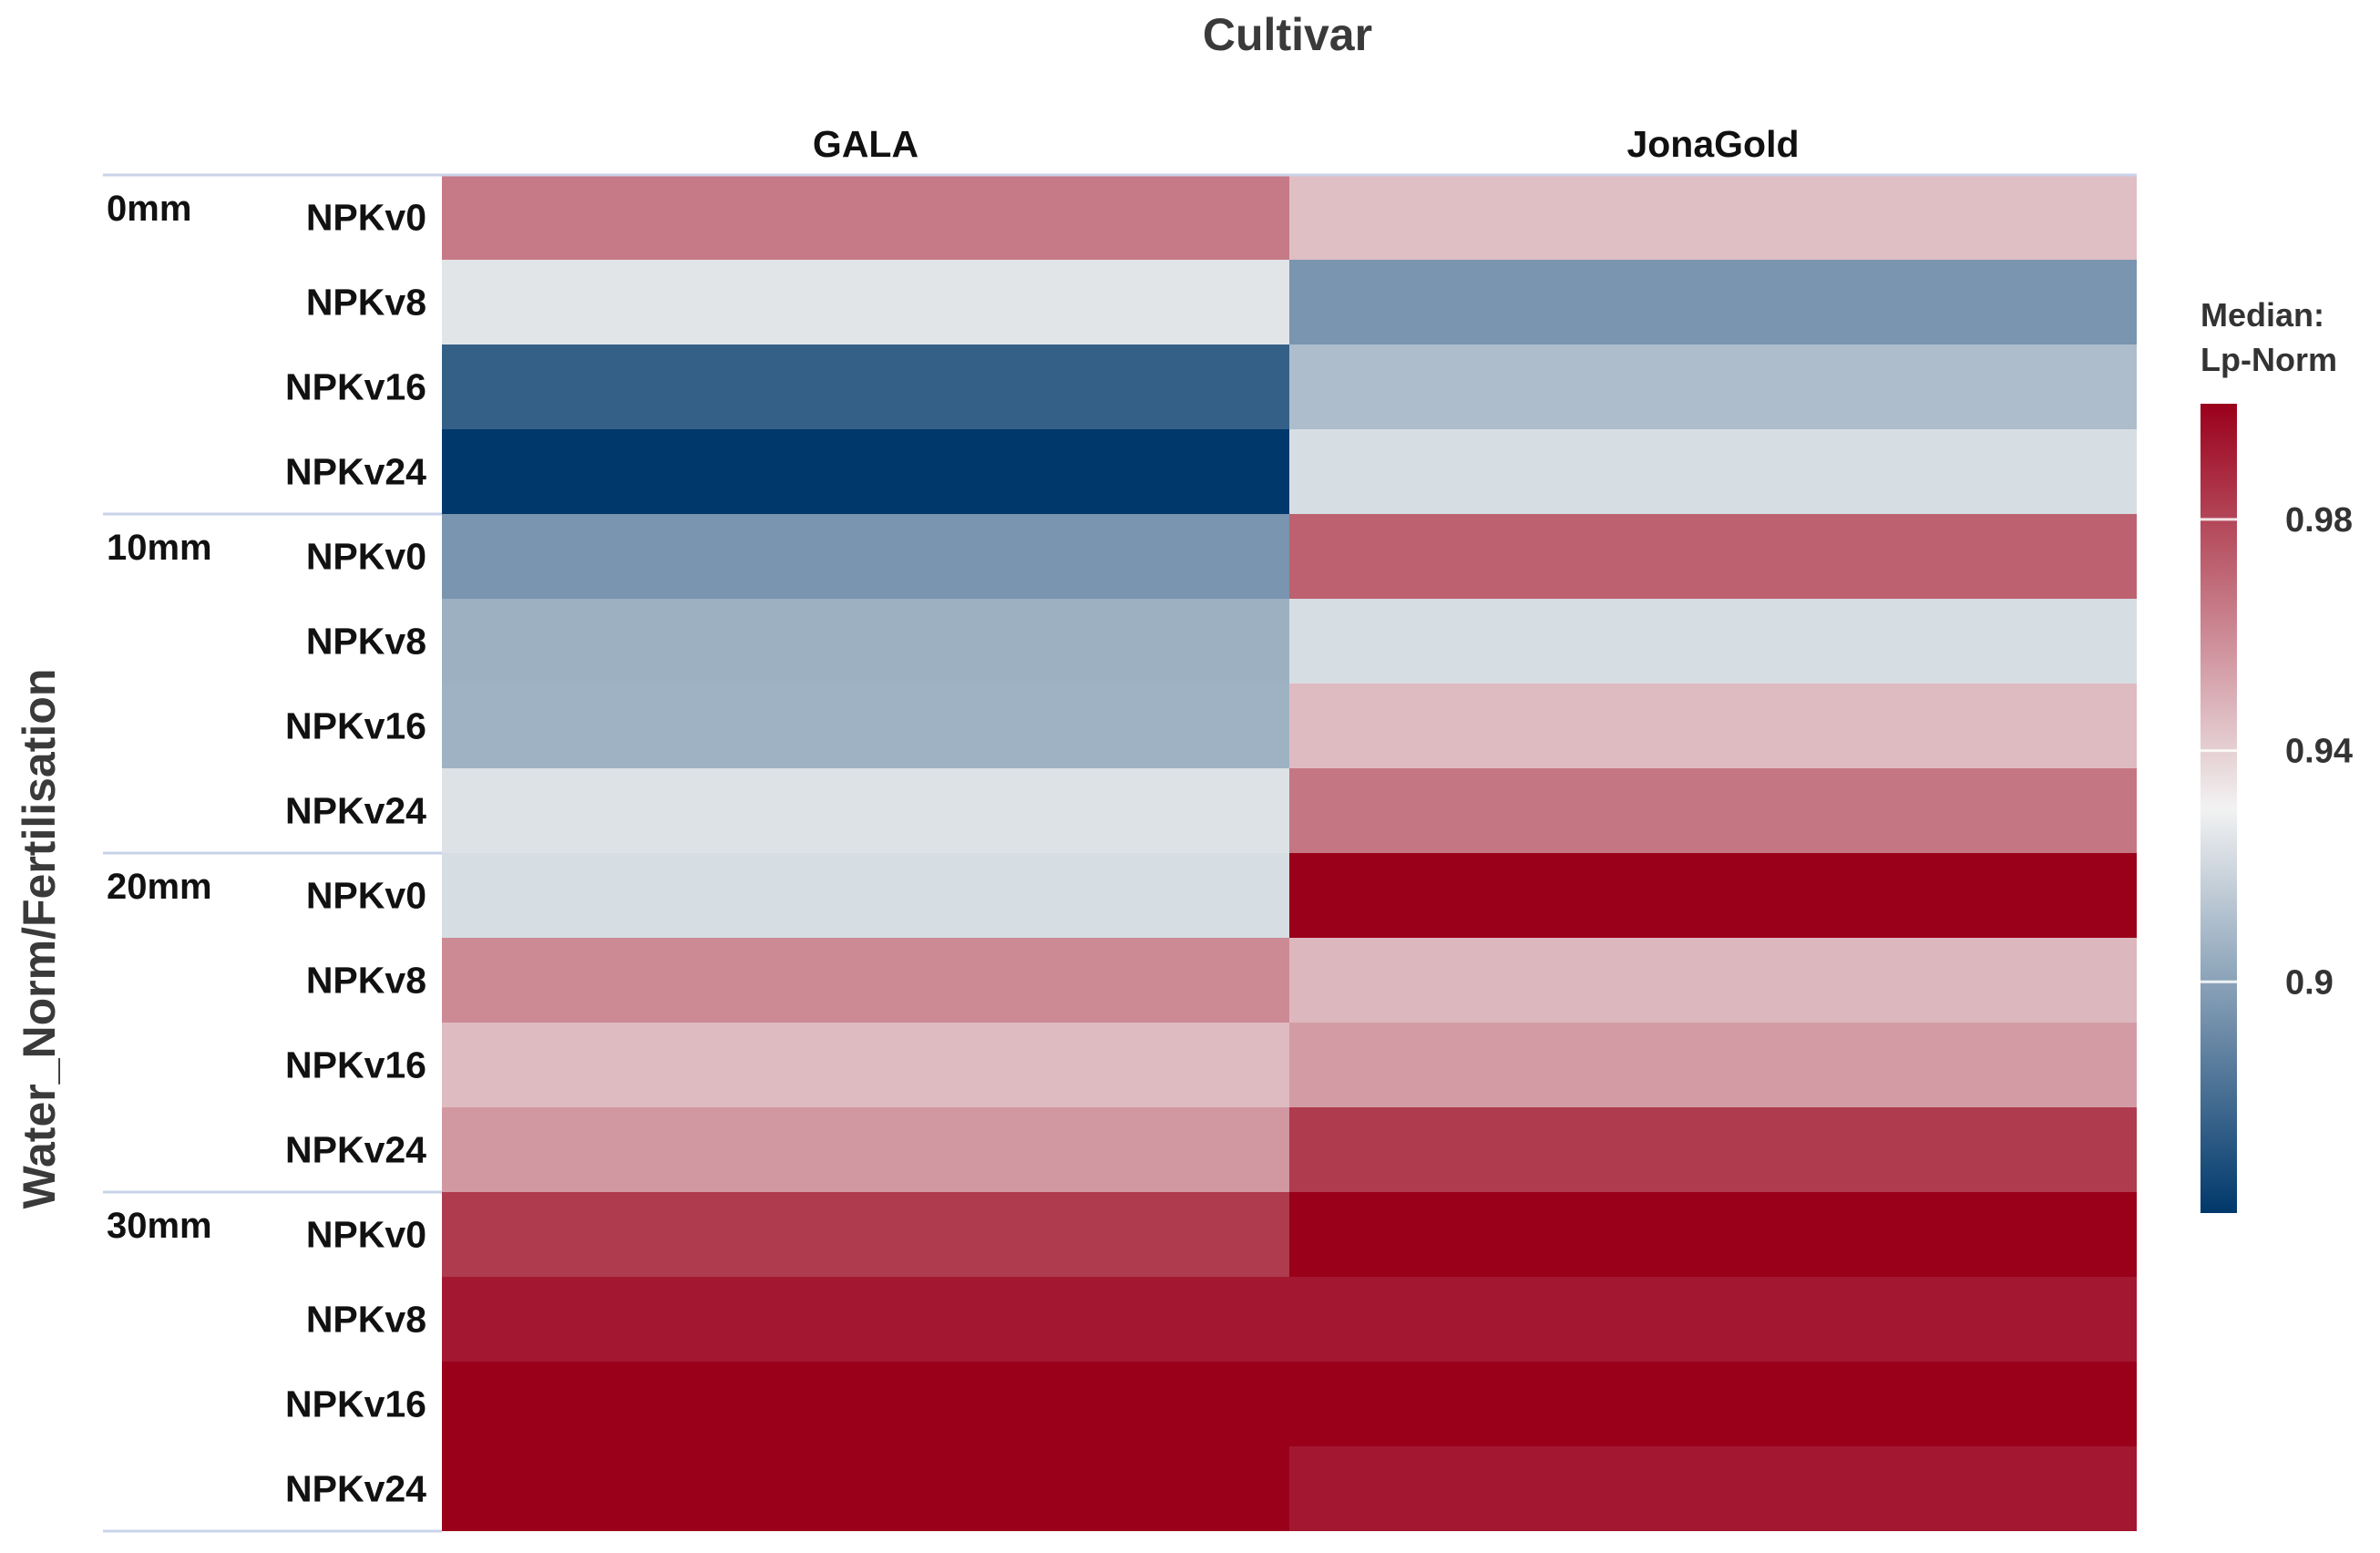  What do you see at coordinates (2319, 752) in the screenshot?
I see `legend-tick-label: 0.94` at bounding box center [2319, 752].